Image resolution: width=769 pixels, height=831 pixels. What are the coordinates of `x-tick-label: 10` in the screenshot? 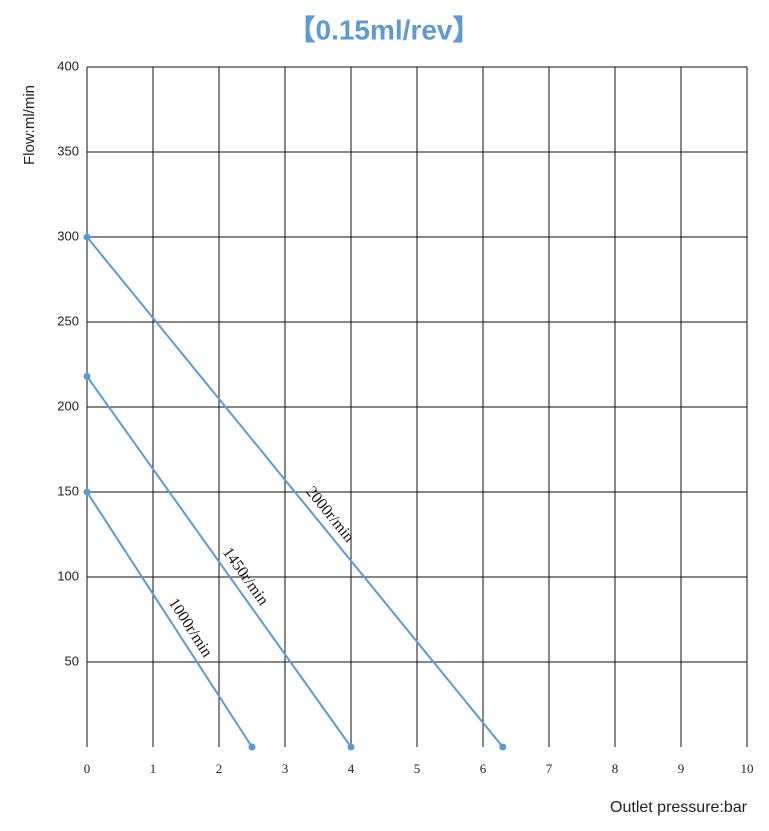 It's located at (747, 768).